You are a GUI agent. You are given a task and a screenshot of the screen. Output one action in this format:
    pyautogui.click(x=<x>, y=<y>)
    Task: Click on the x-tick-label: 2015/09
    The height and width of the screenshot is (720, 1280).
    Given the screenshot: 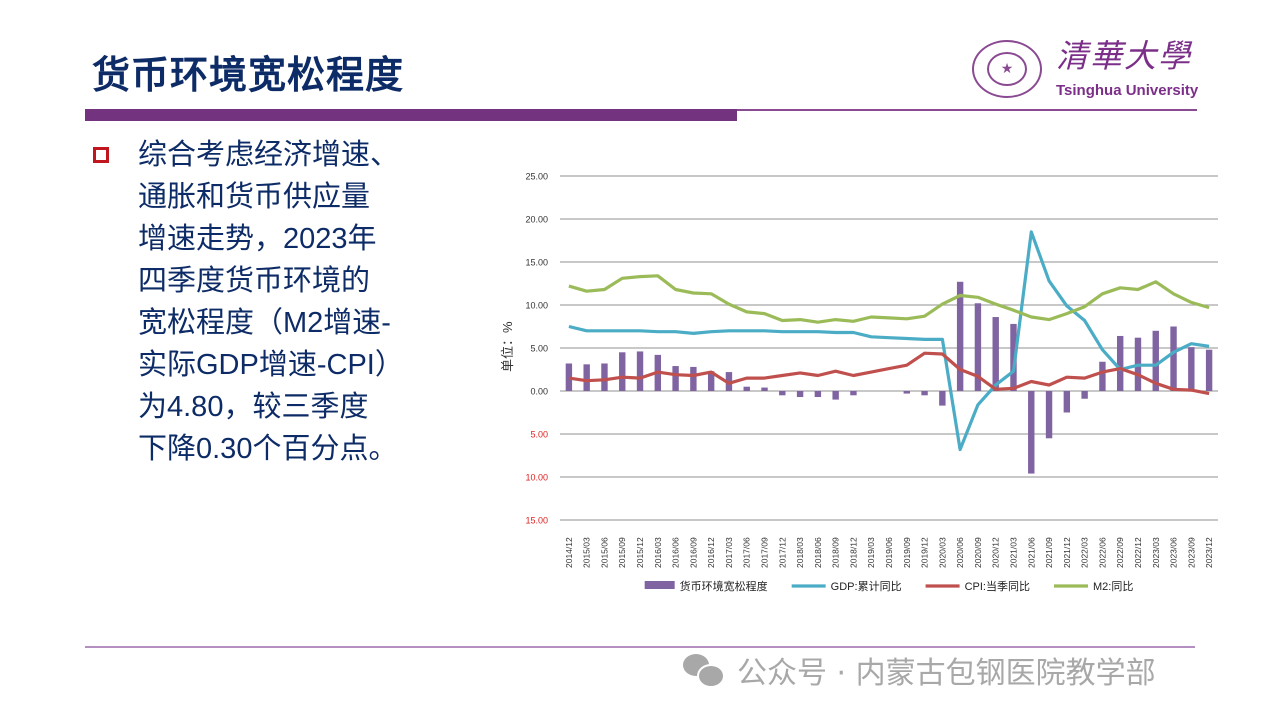 What is the action you would take?
    pyautogui.click(x=622, y=552)
    